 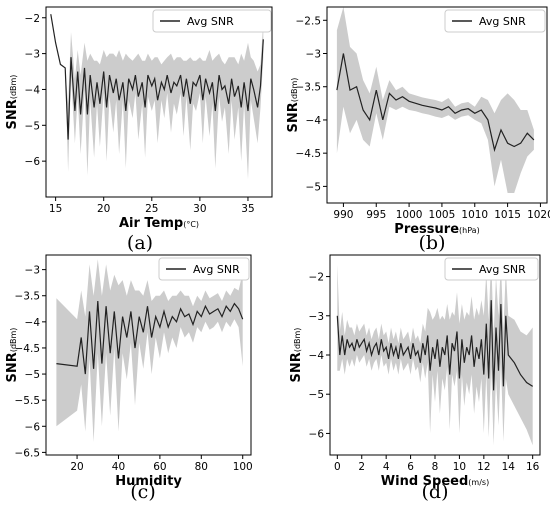 What do you see at coordinates (509, 467) in the screenshot?
I see `x-tick-label: 14` at bounding box center [509, 467].